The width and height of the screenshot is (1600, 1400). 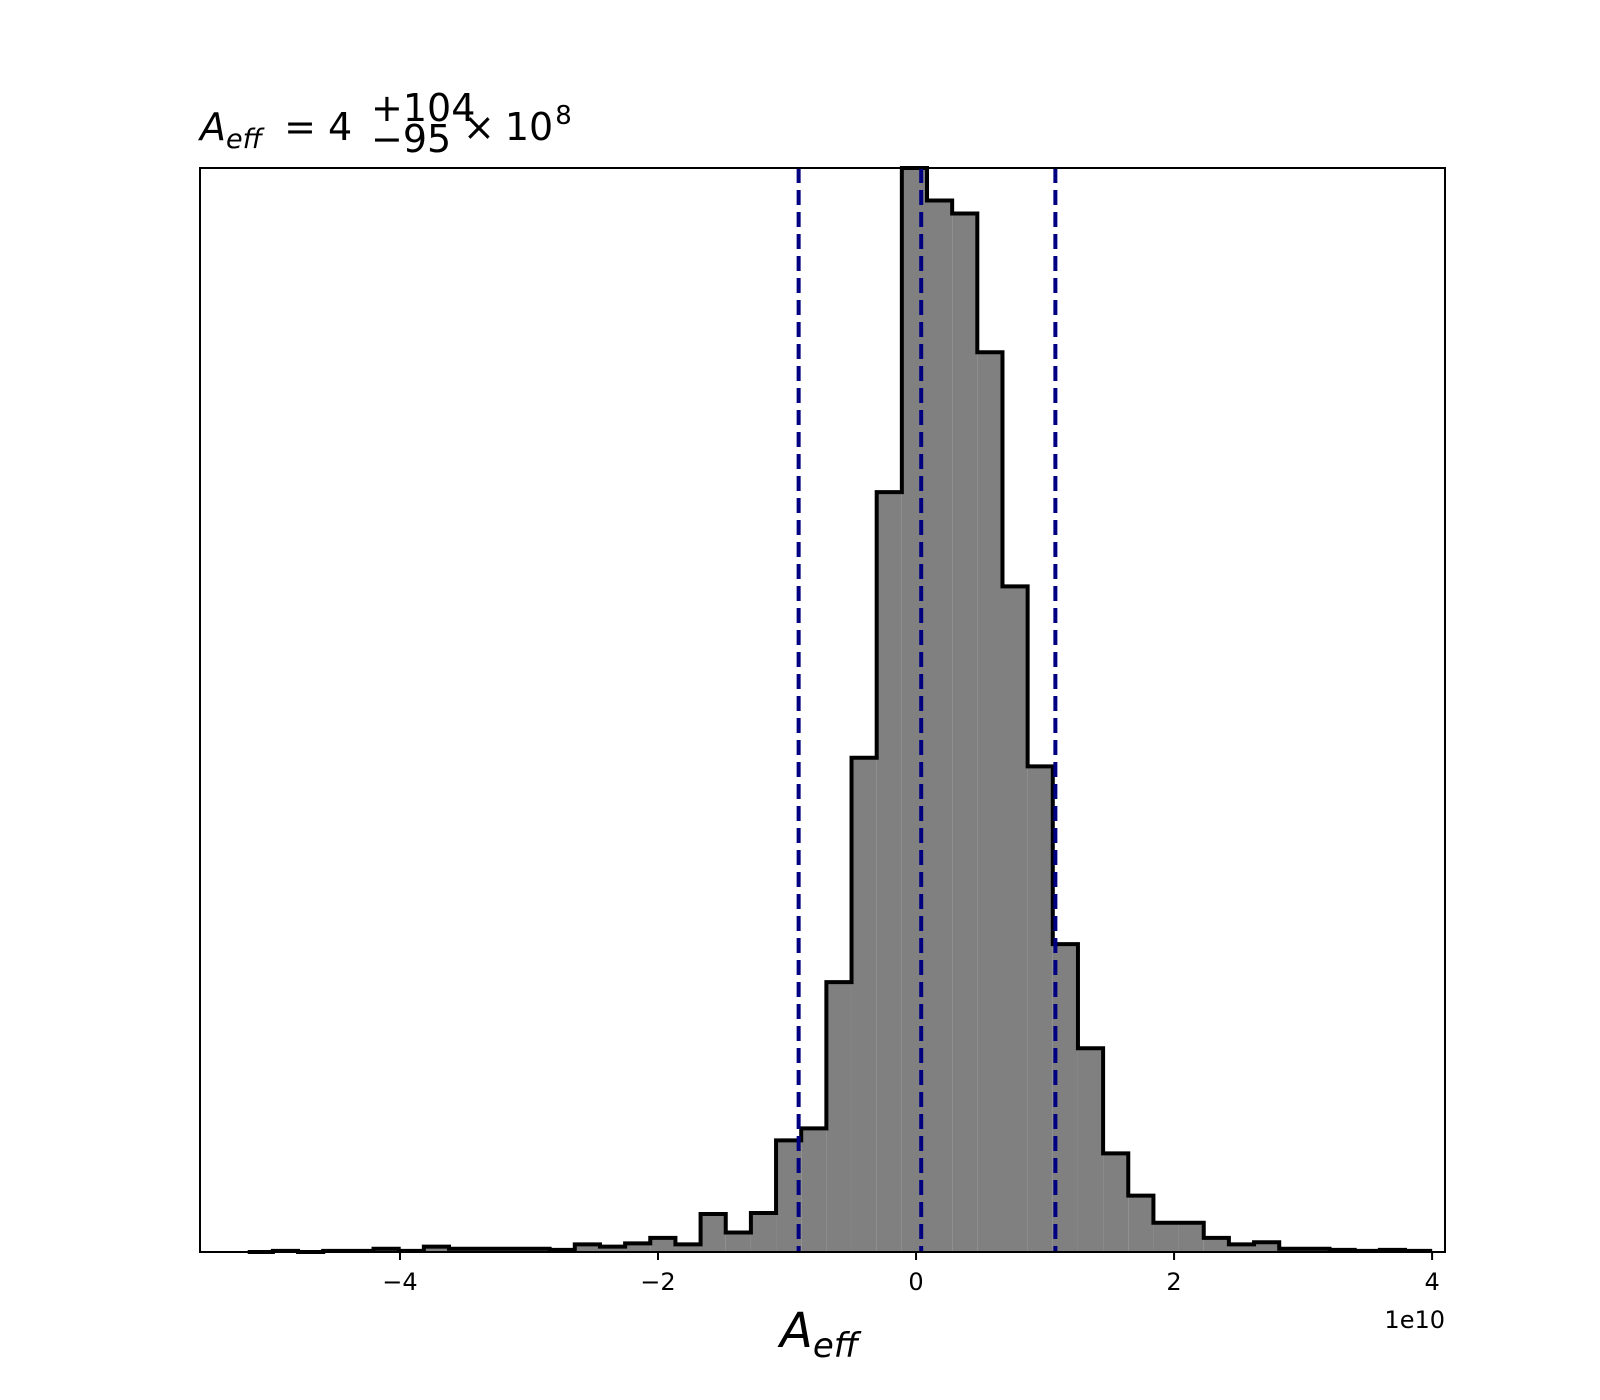 I want to click on xlabel-sub: eff, so click(x=837, y=1346).